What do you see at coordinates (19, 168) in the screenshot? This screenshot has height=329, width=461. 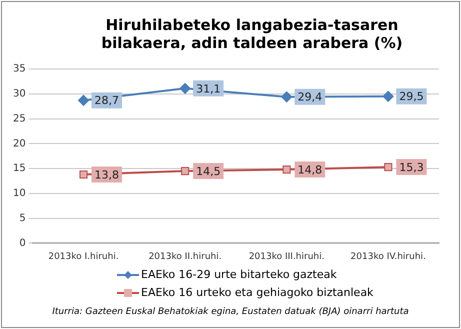 I see `y-tick-label: 15` at bounding box center [19, 168].